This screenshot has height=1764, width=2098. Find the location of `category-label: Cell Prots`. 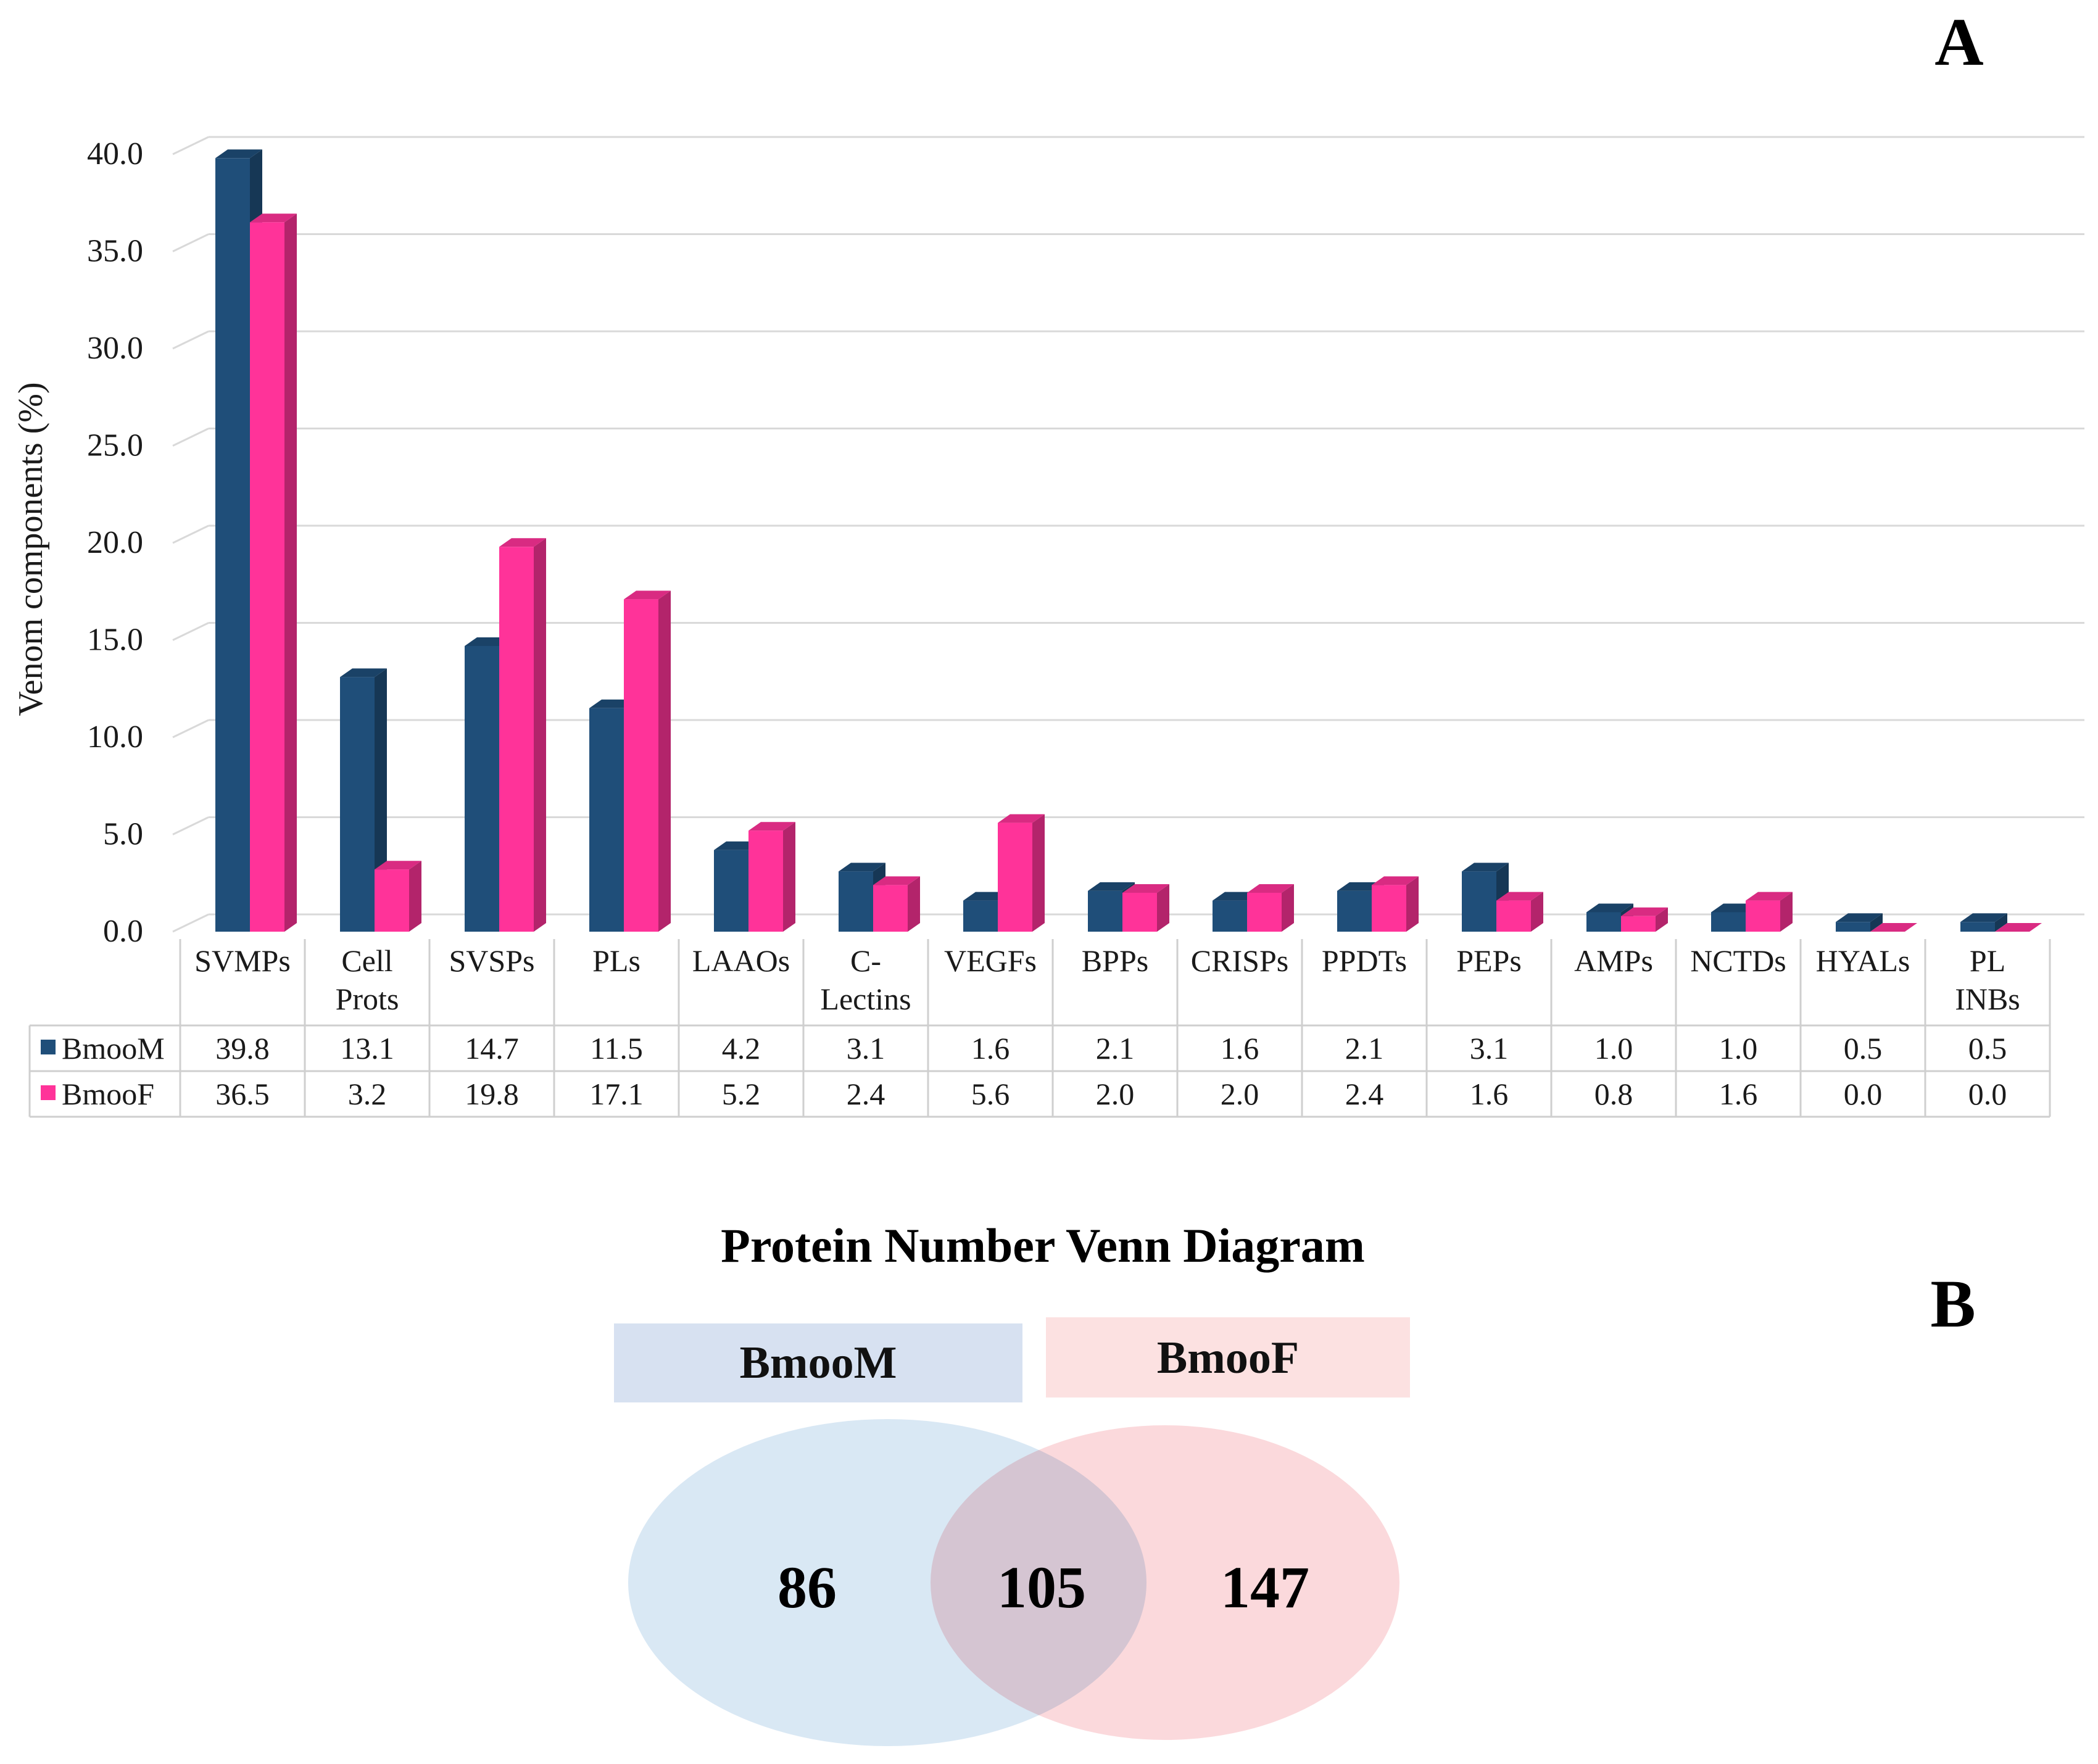

category-label: Cell Prots is located at coordinates (368, 979).